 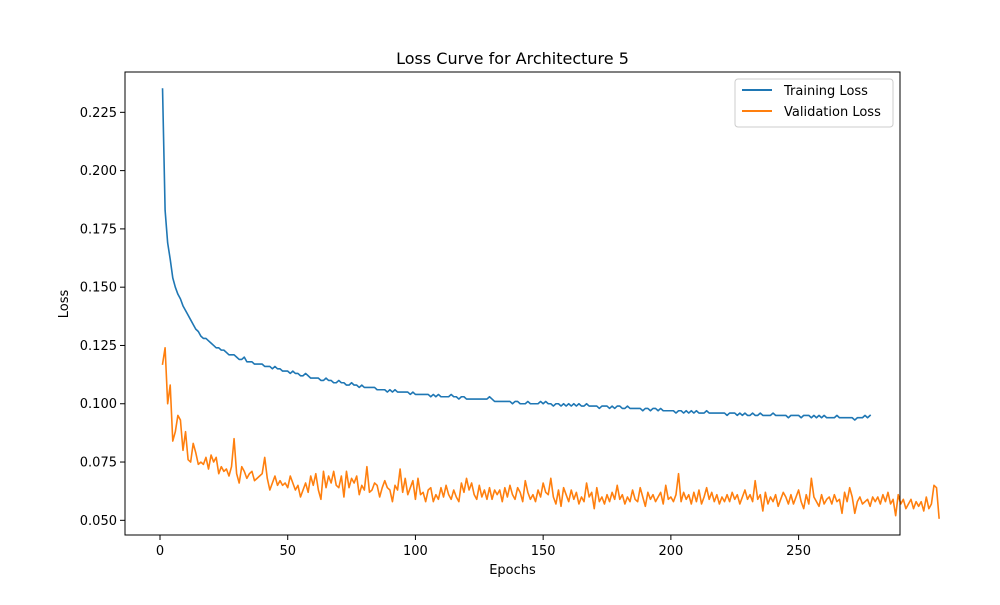 I want to click on chart-title: Loss Curve for Architecture 5, so click(x=512, y=58).